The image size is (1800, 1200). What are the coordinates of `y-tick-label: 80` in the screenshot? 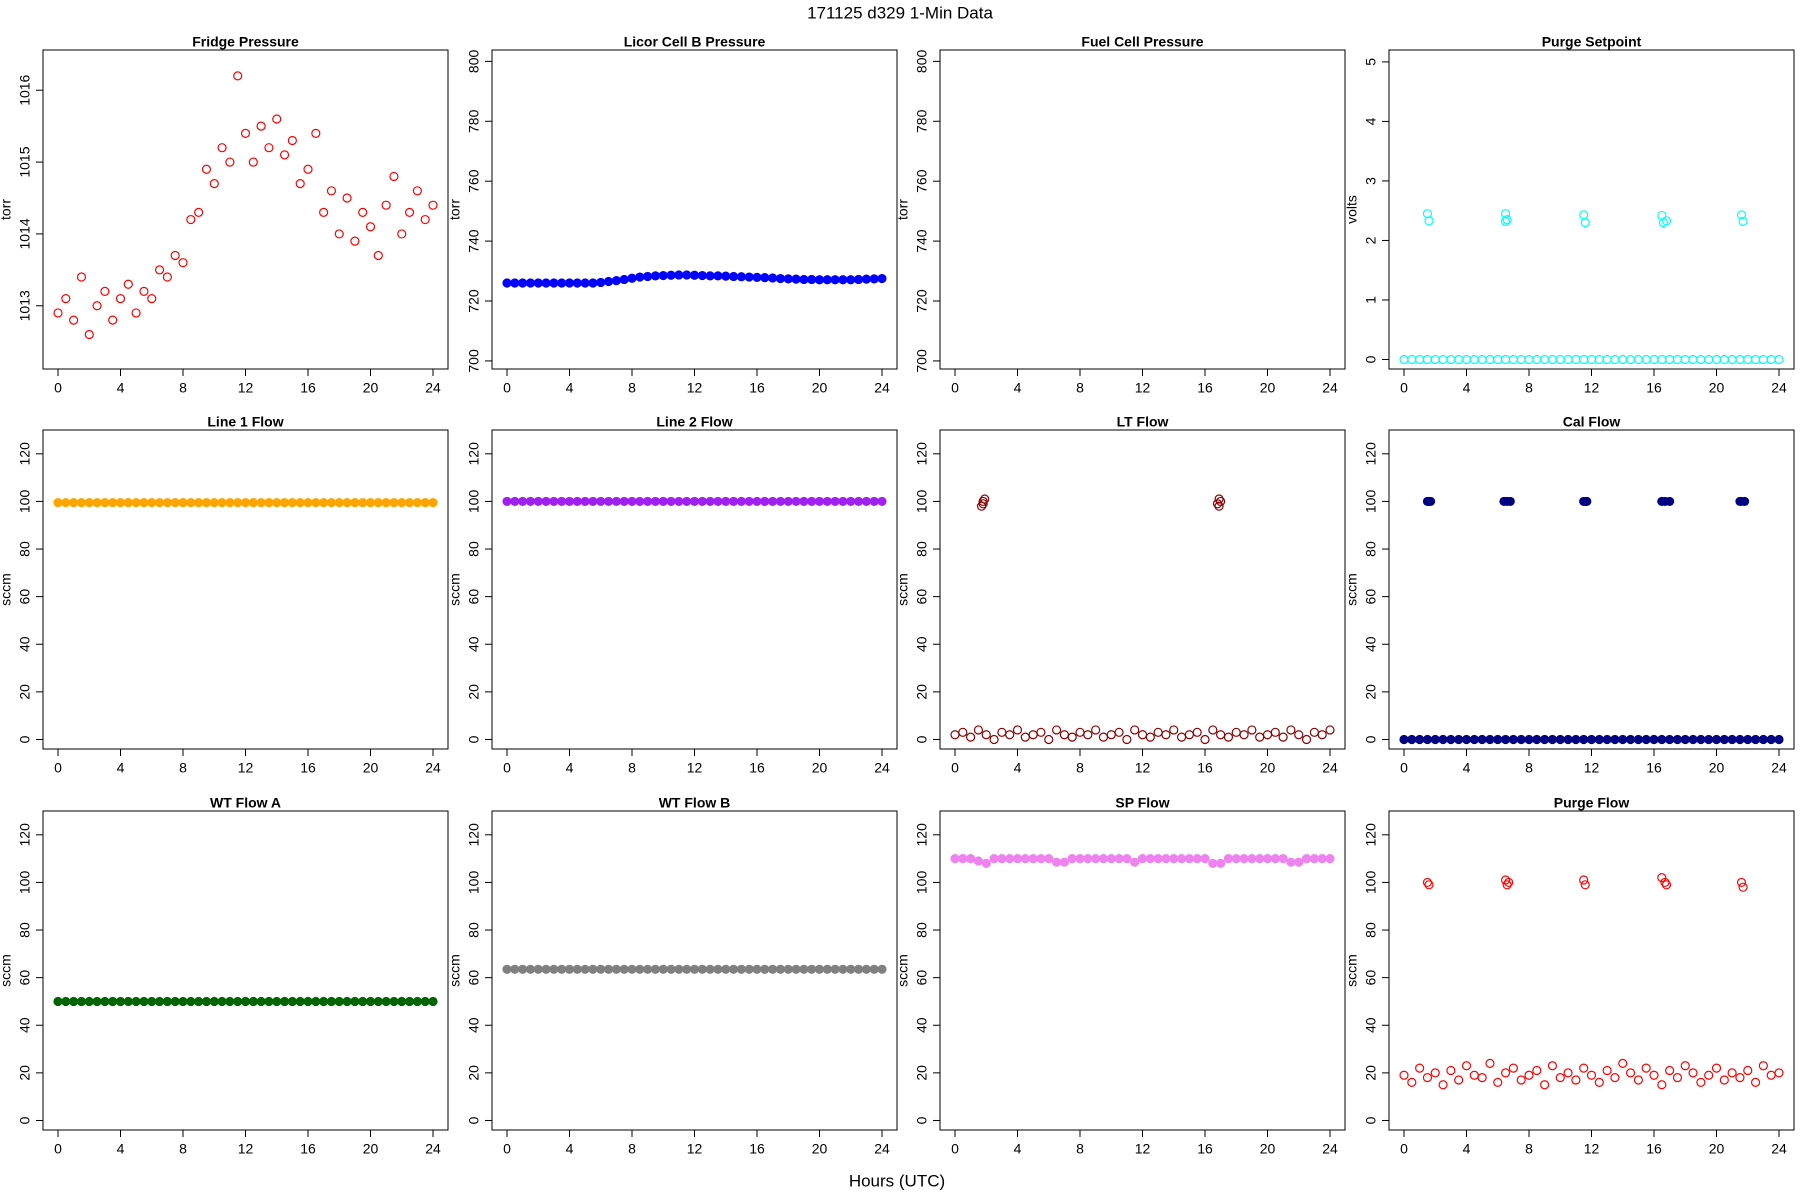 It's located at (1371, 549).